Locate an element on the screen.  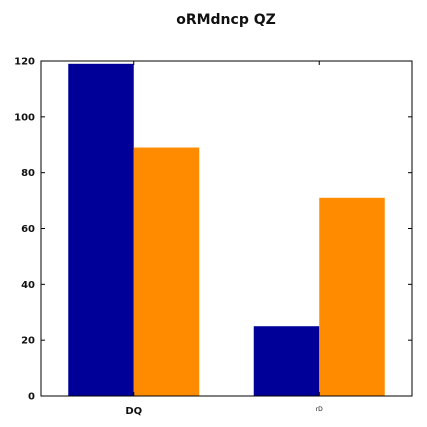
x-tick-label: rD is located at coordinates (319, 409).